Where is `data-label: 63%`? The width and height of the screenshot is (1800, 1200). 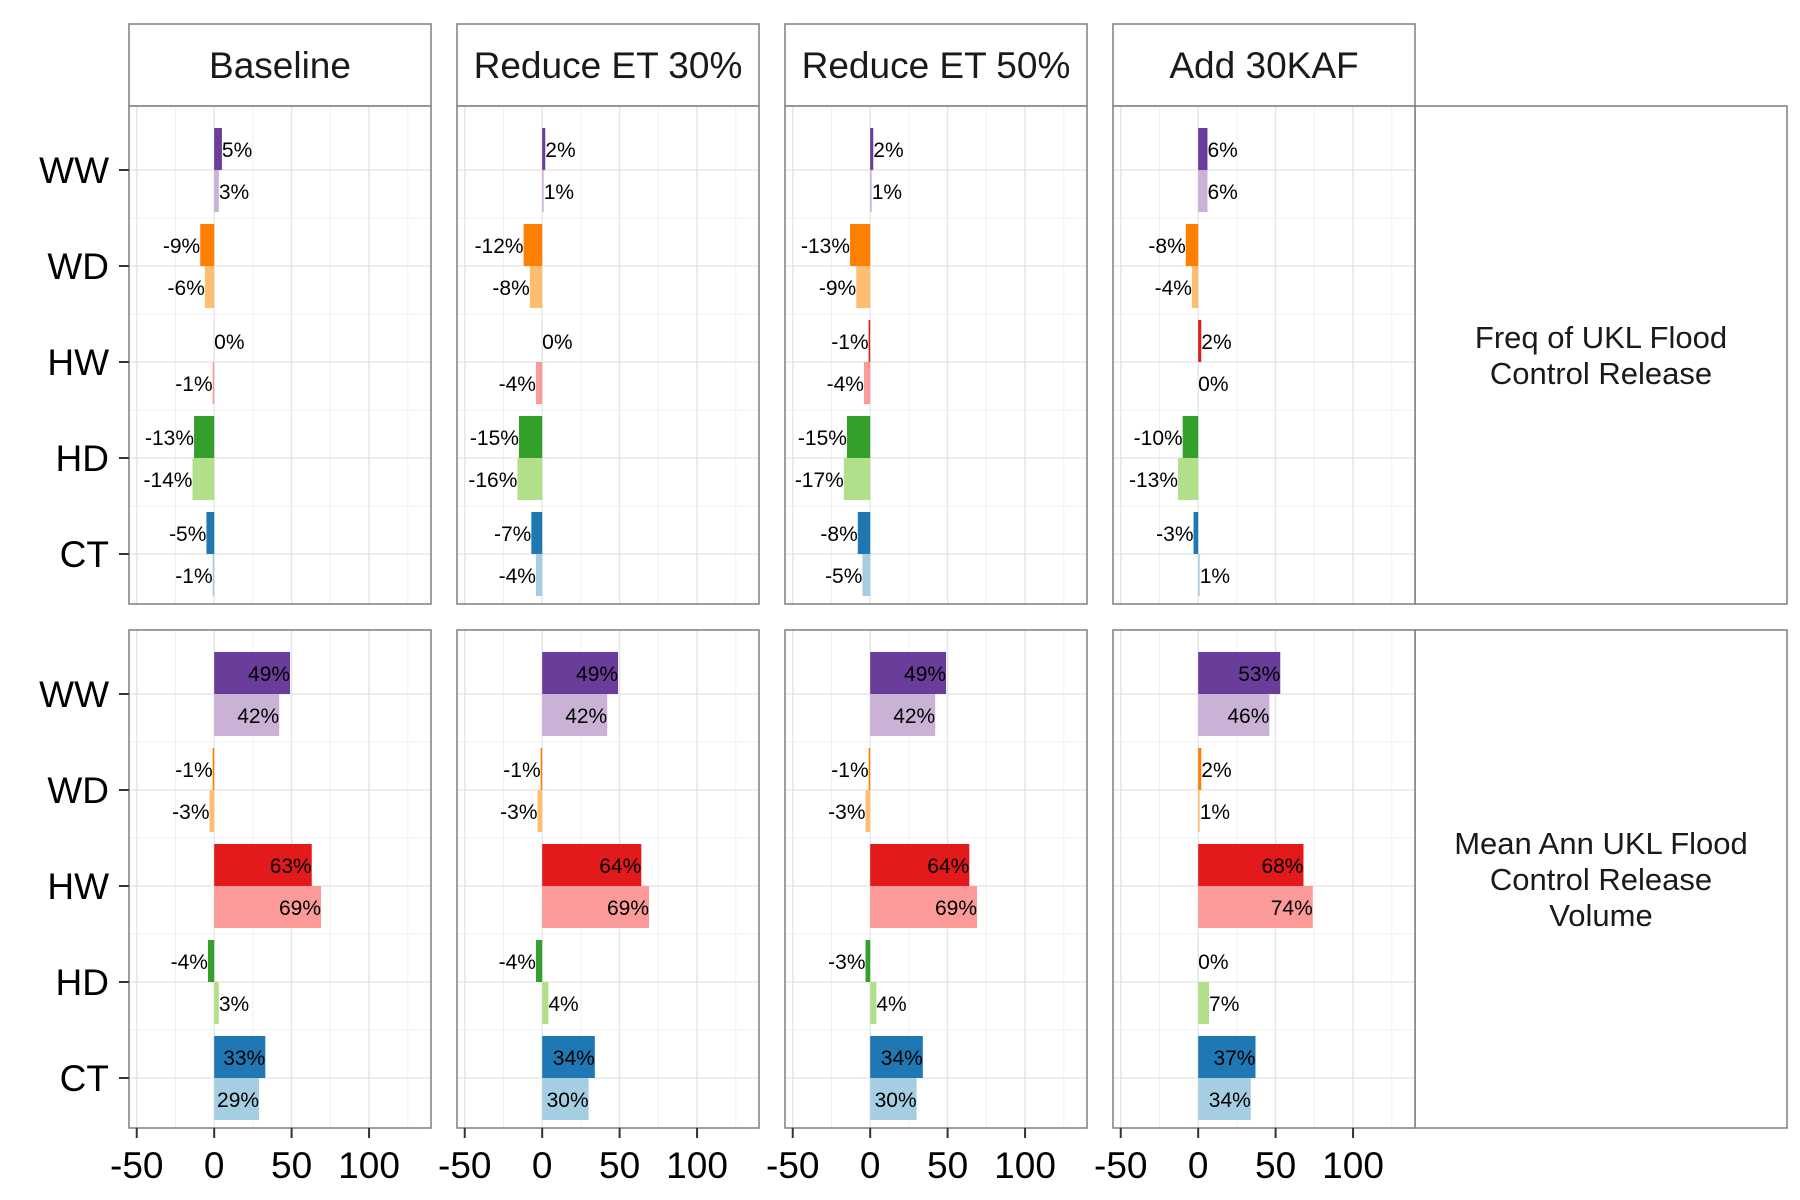 data-label: 63% is located at coordinates (291, 866).